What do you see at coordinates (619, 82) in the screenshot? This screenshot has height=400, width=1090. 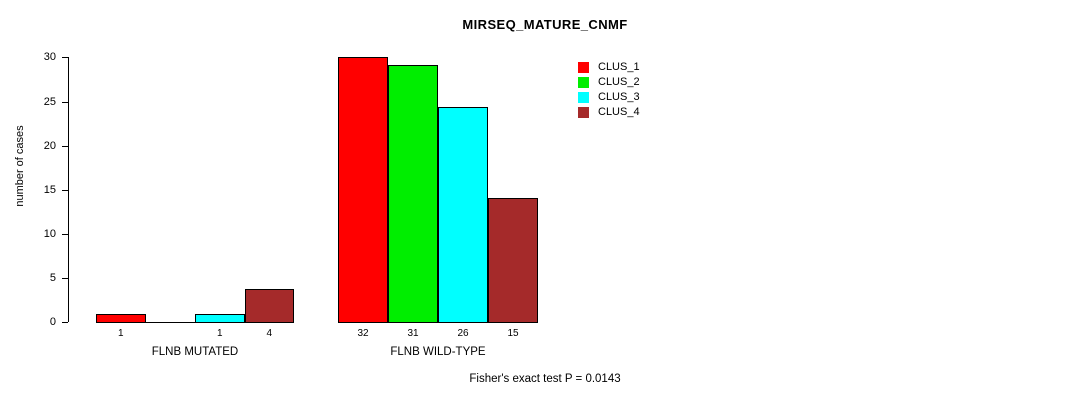 I see `legend-item-label: CLUS_2` at bounding box center [619, 82].